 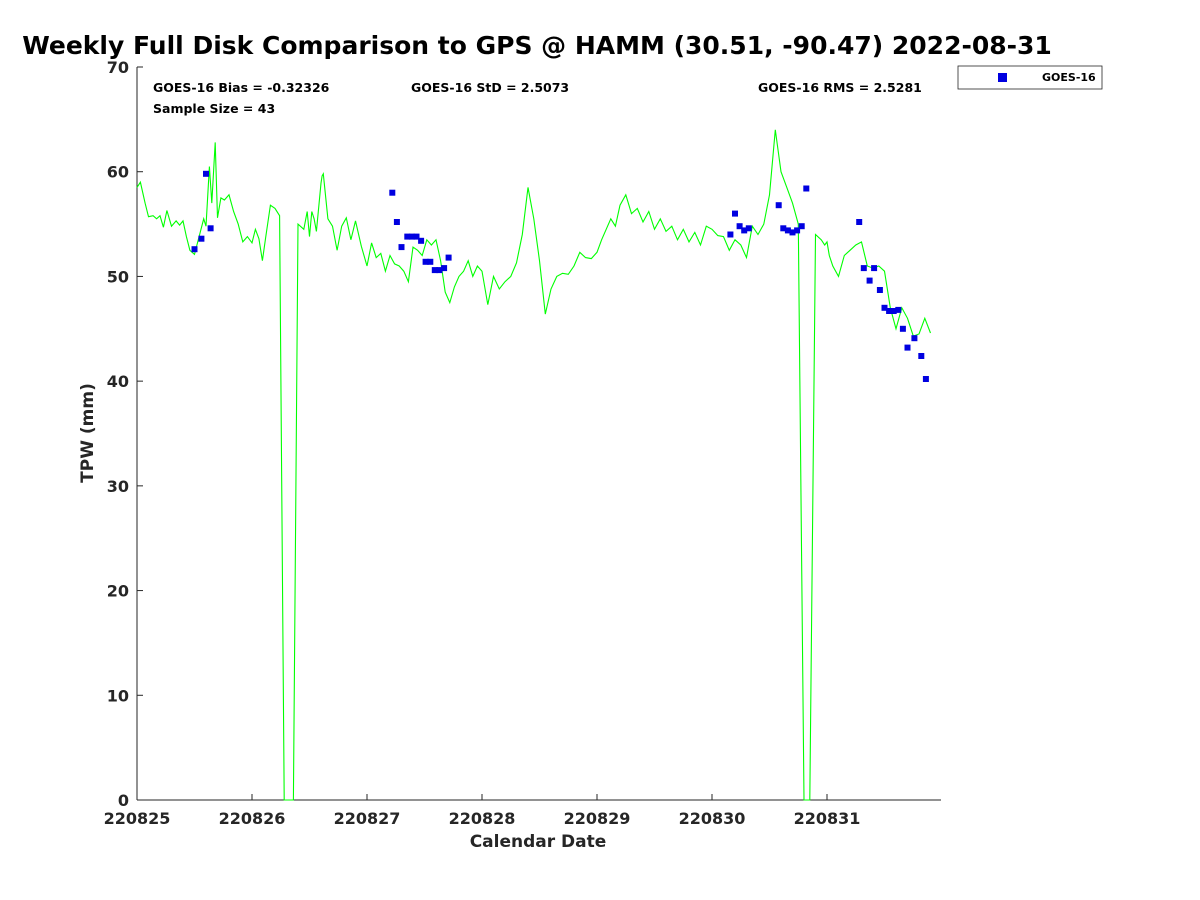 I want to click on x-tick-label: 220826, so click(x=252, y=818).